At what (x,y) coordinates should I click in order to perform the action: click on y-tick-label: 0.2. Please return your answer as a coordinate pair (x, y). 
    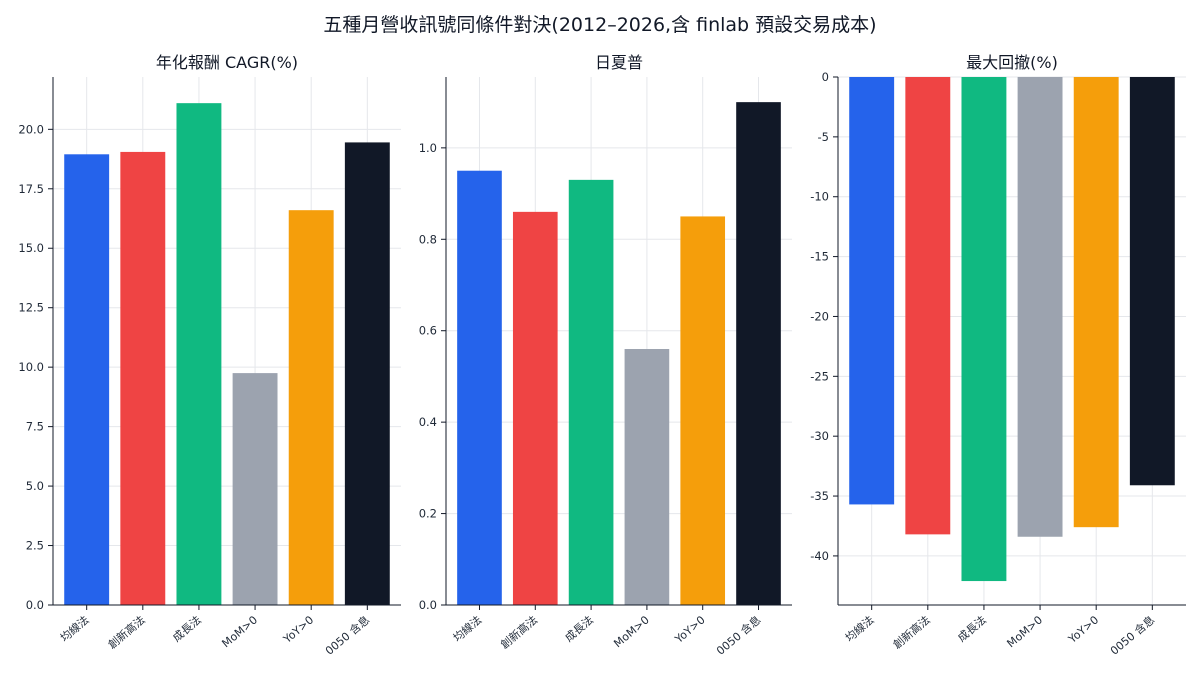
    Looking at the image, I should click on (428, 514).